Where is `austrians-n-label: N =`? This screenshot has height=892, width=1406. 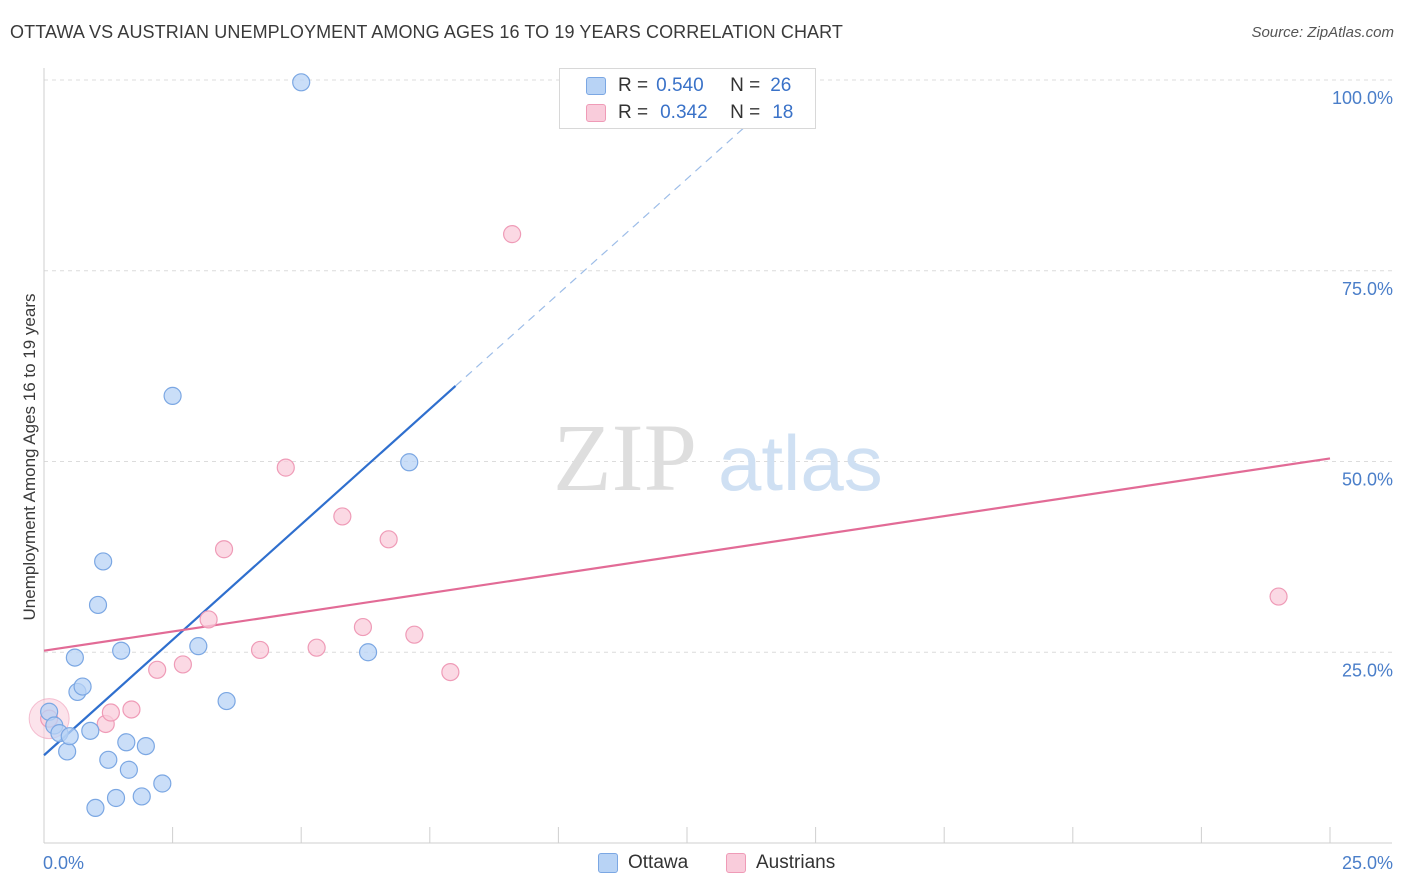
austrians-n-label: N = is located at coordinates (745, 112).